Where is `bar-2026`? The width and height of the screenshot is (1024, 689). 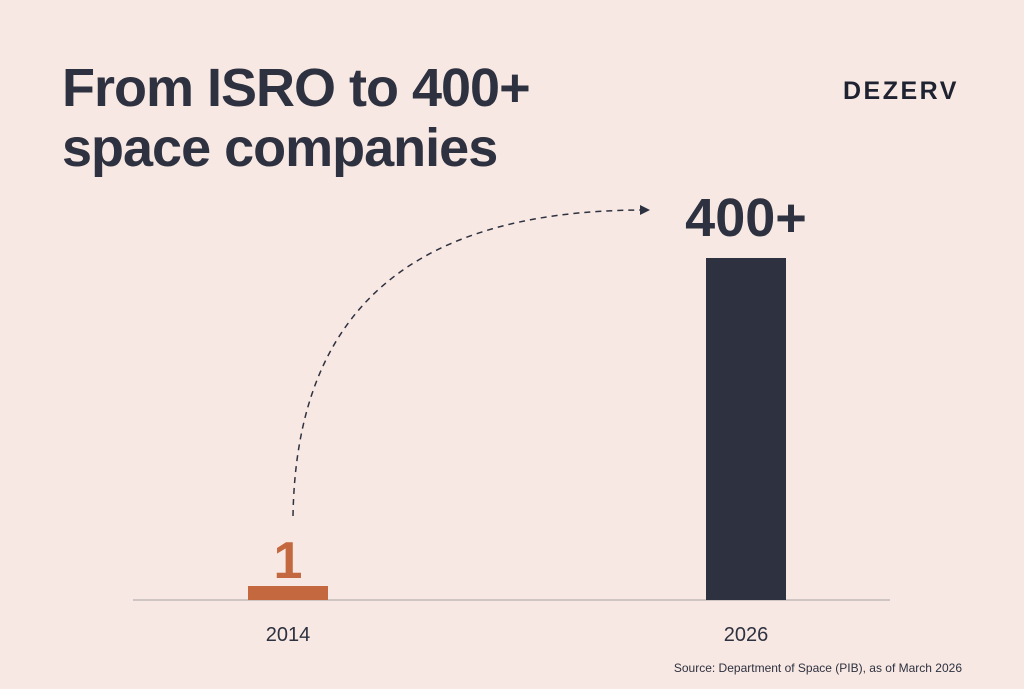 bar-2026 is located at coordinates (746, 429).